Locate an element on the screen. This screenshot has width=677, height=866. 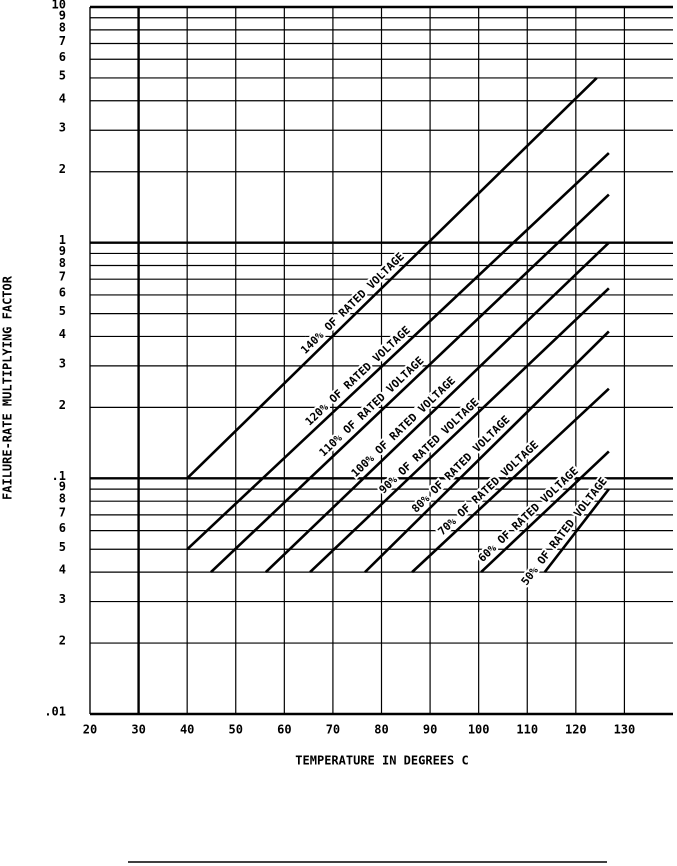
y-tick-label: .01 is located at coordinates (55, 712).